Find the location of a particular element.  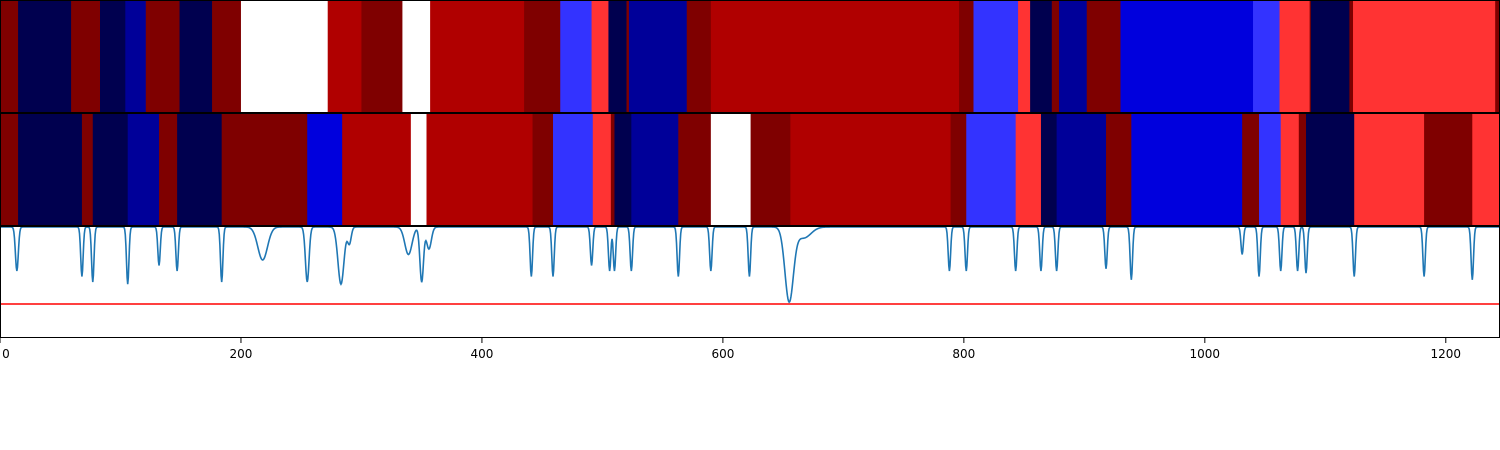

x-axis: 0 200 400 600 800 1000 1200 is located at coordinates (730, 349).